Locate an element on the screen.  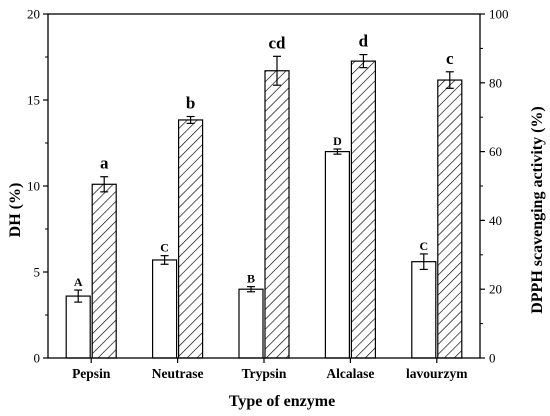
category-label: Pepsin is located at coordinates (91, 373).